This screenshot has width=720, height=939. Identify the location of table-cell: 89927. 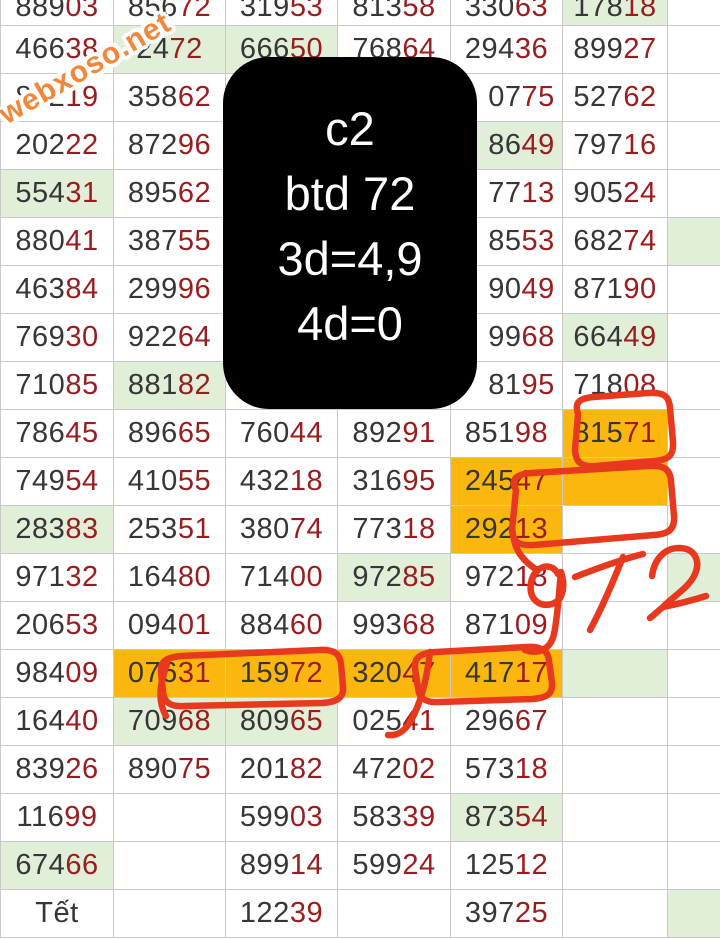
(615, 50).